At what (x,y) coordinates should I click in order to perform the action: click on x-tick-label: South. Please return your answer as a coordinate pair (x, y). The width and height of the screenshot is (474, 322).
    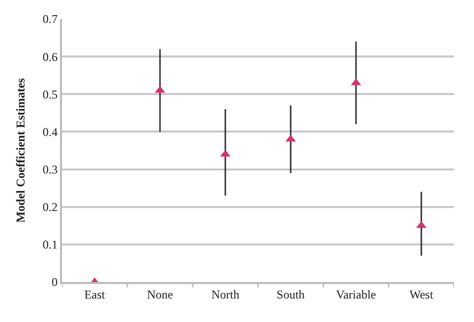
    Looking at the image, I should click on (290, 294).